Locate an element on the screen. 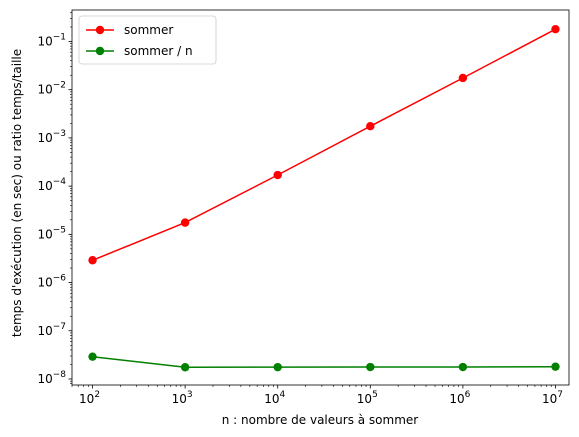  x-tick-label: 10² is located at coordinates (89, 398).